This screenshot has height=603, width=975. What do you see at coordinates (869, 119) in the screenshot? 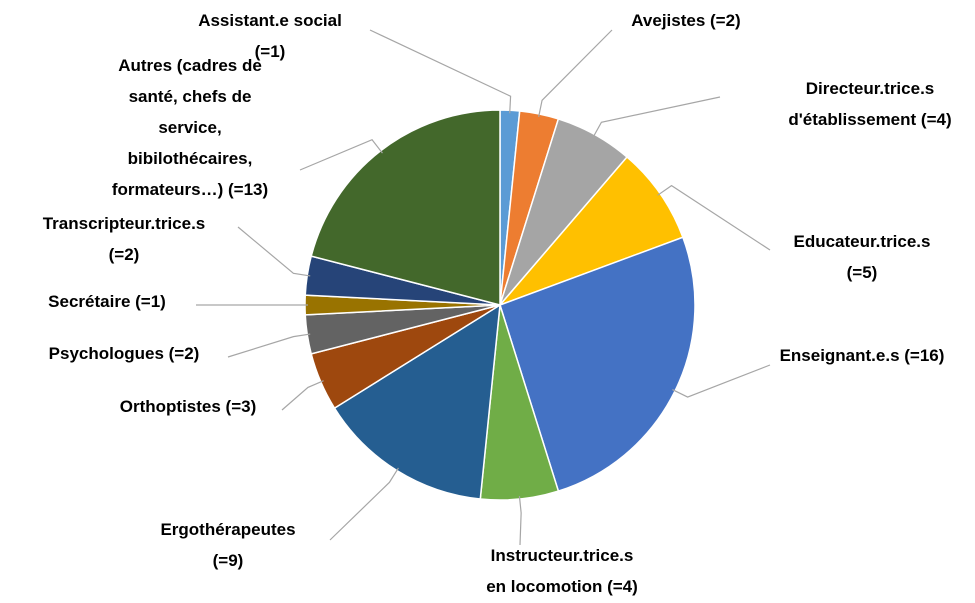
I see `label-line: d'établissement (=4)` at bounding box center [869, 119].